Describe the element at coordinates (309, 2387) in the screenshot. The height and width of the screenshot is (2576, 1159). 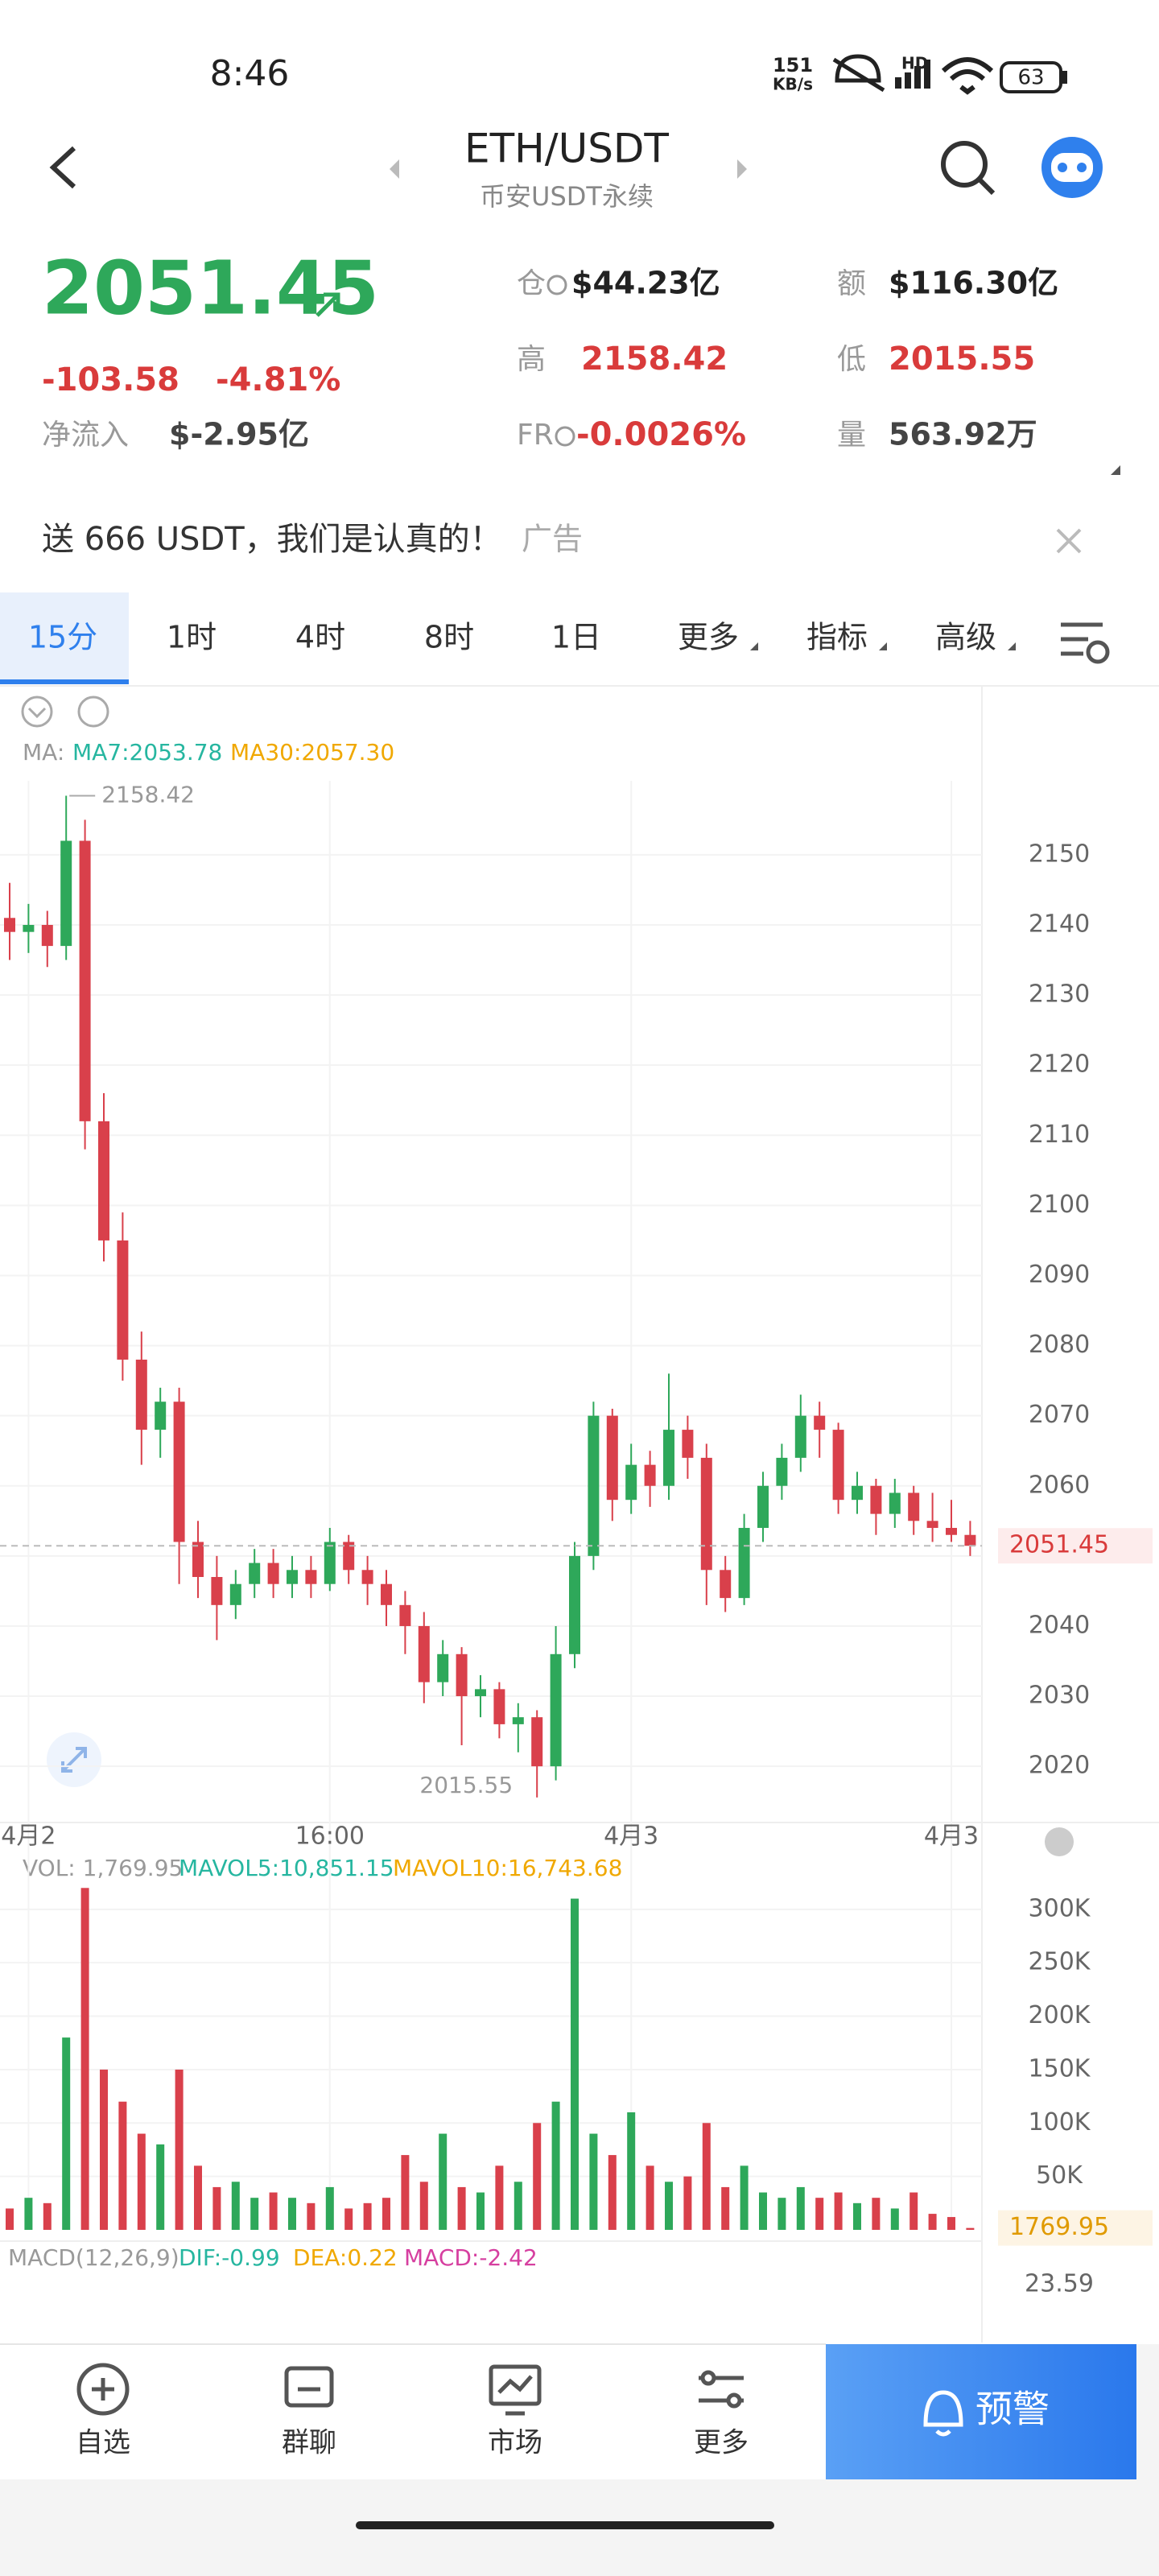
I see `nav-chat` at that location.